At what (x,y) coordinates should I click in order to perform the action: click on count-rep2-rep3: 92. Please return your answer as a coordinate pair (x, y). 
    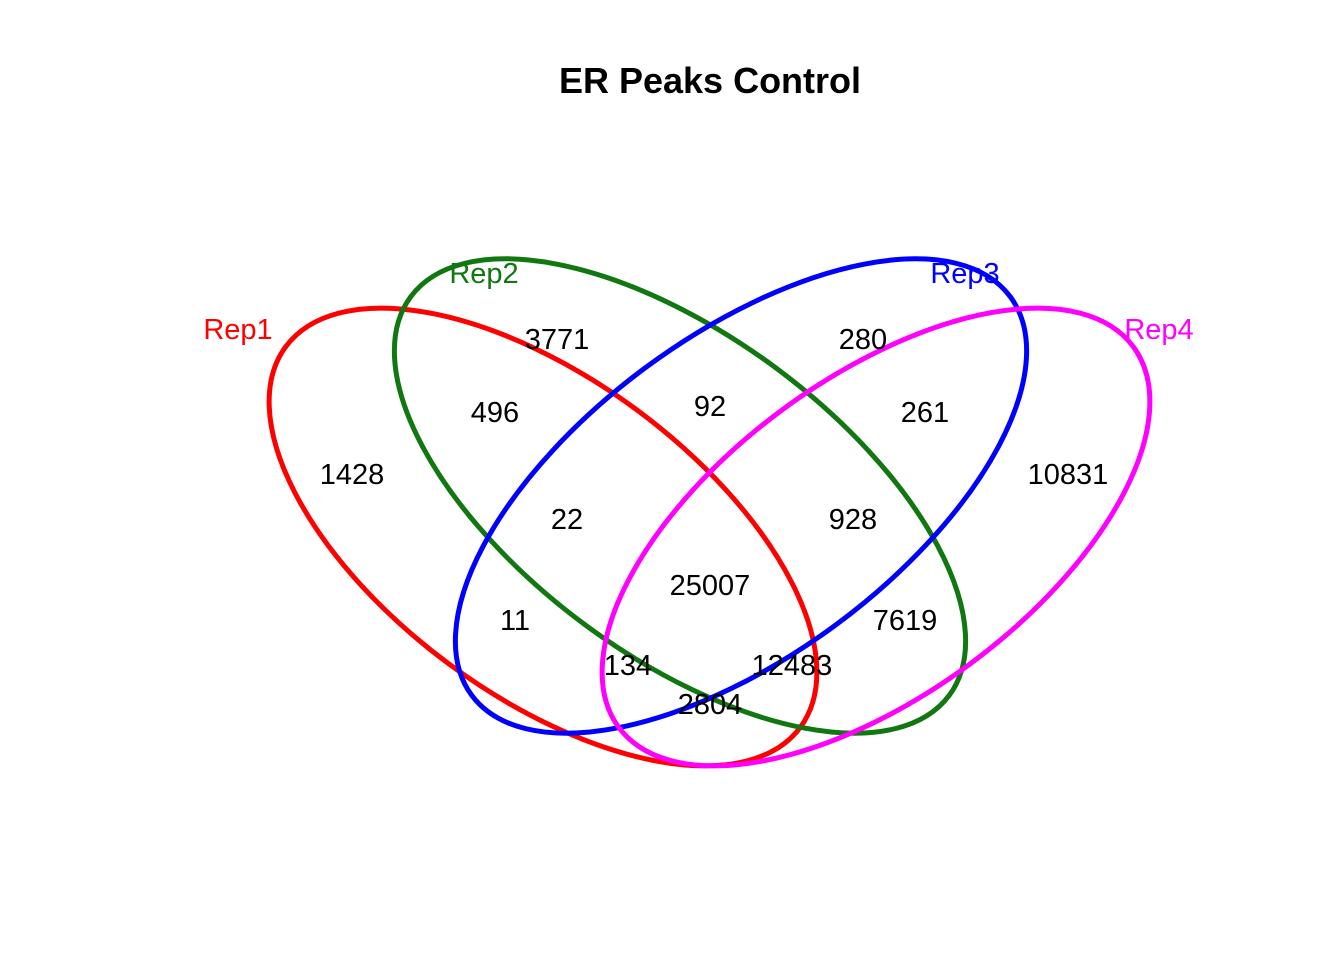
    Looking at the image, I should click on (710, 407).